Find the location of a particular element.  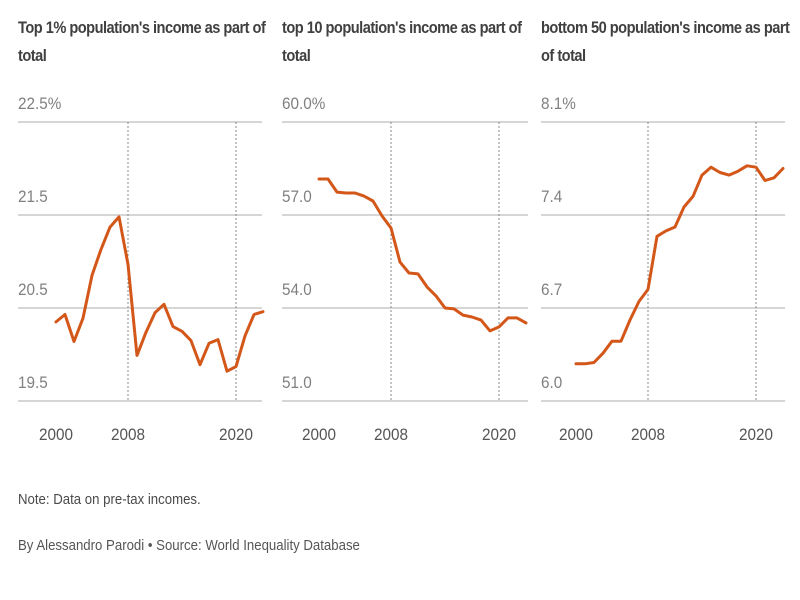

y-tick-label: 7.4 is located at coordinates (551, 196).